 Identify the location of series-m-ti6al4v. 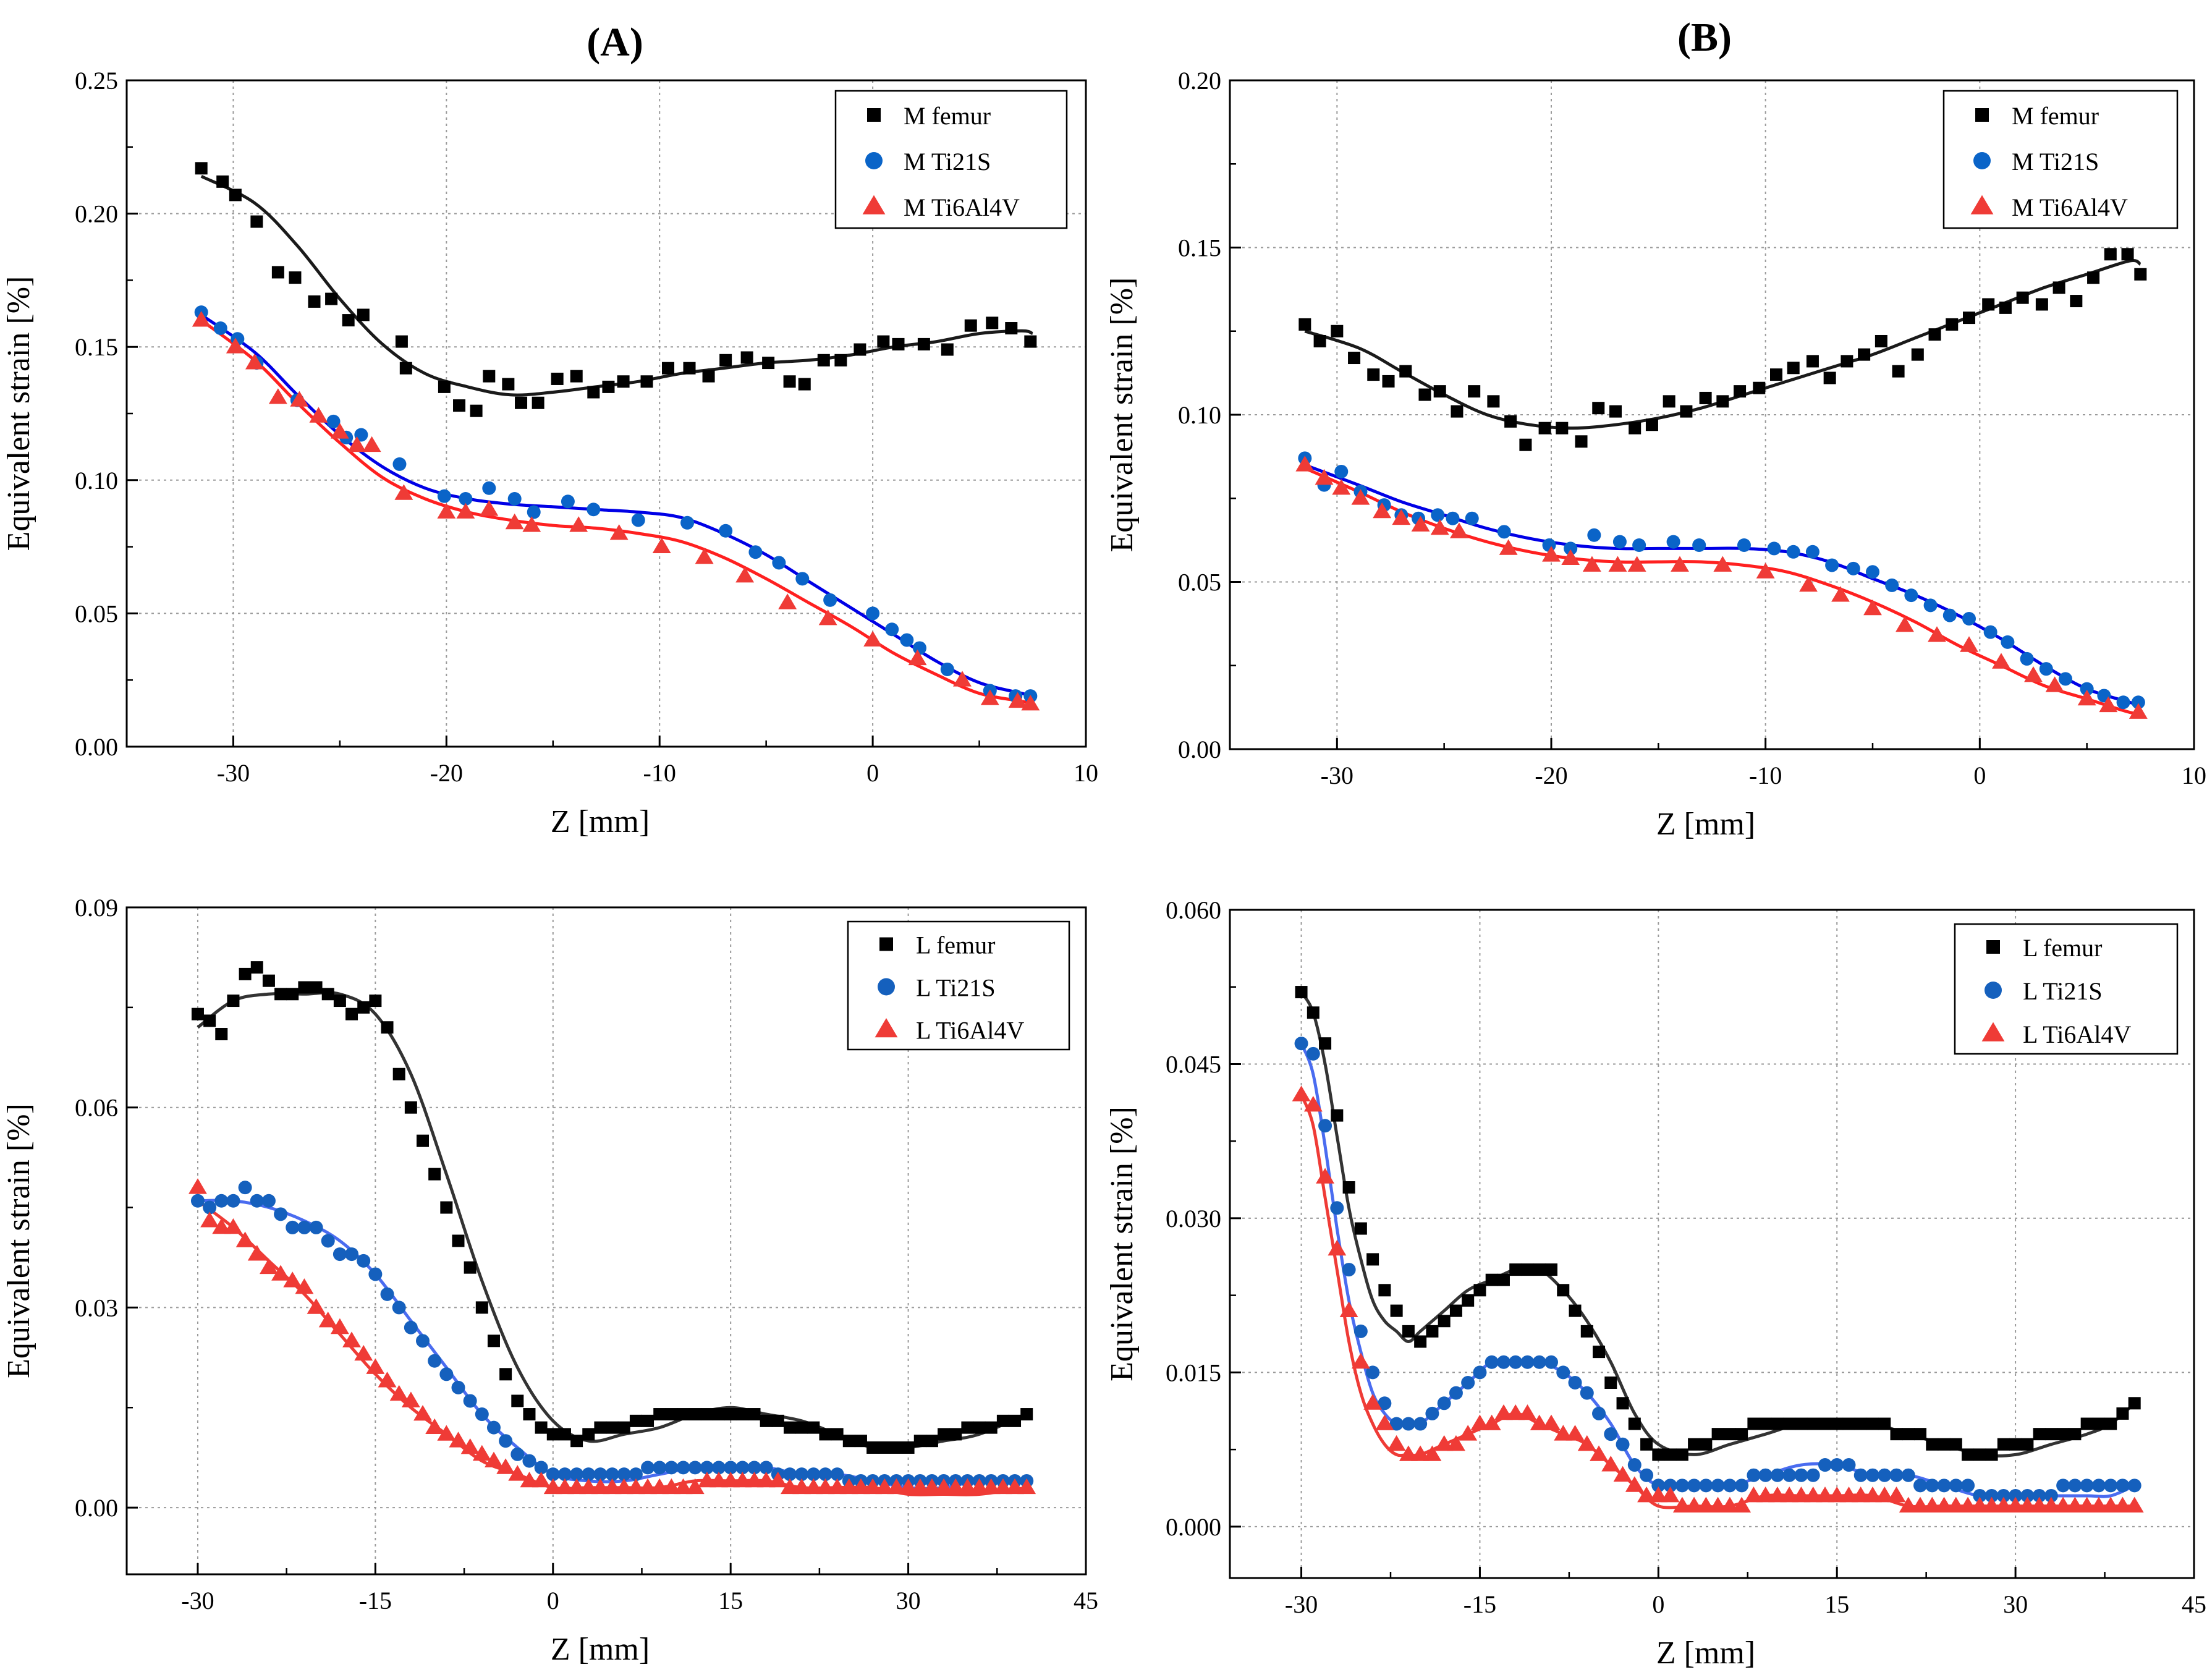
(1722, 591).